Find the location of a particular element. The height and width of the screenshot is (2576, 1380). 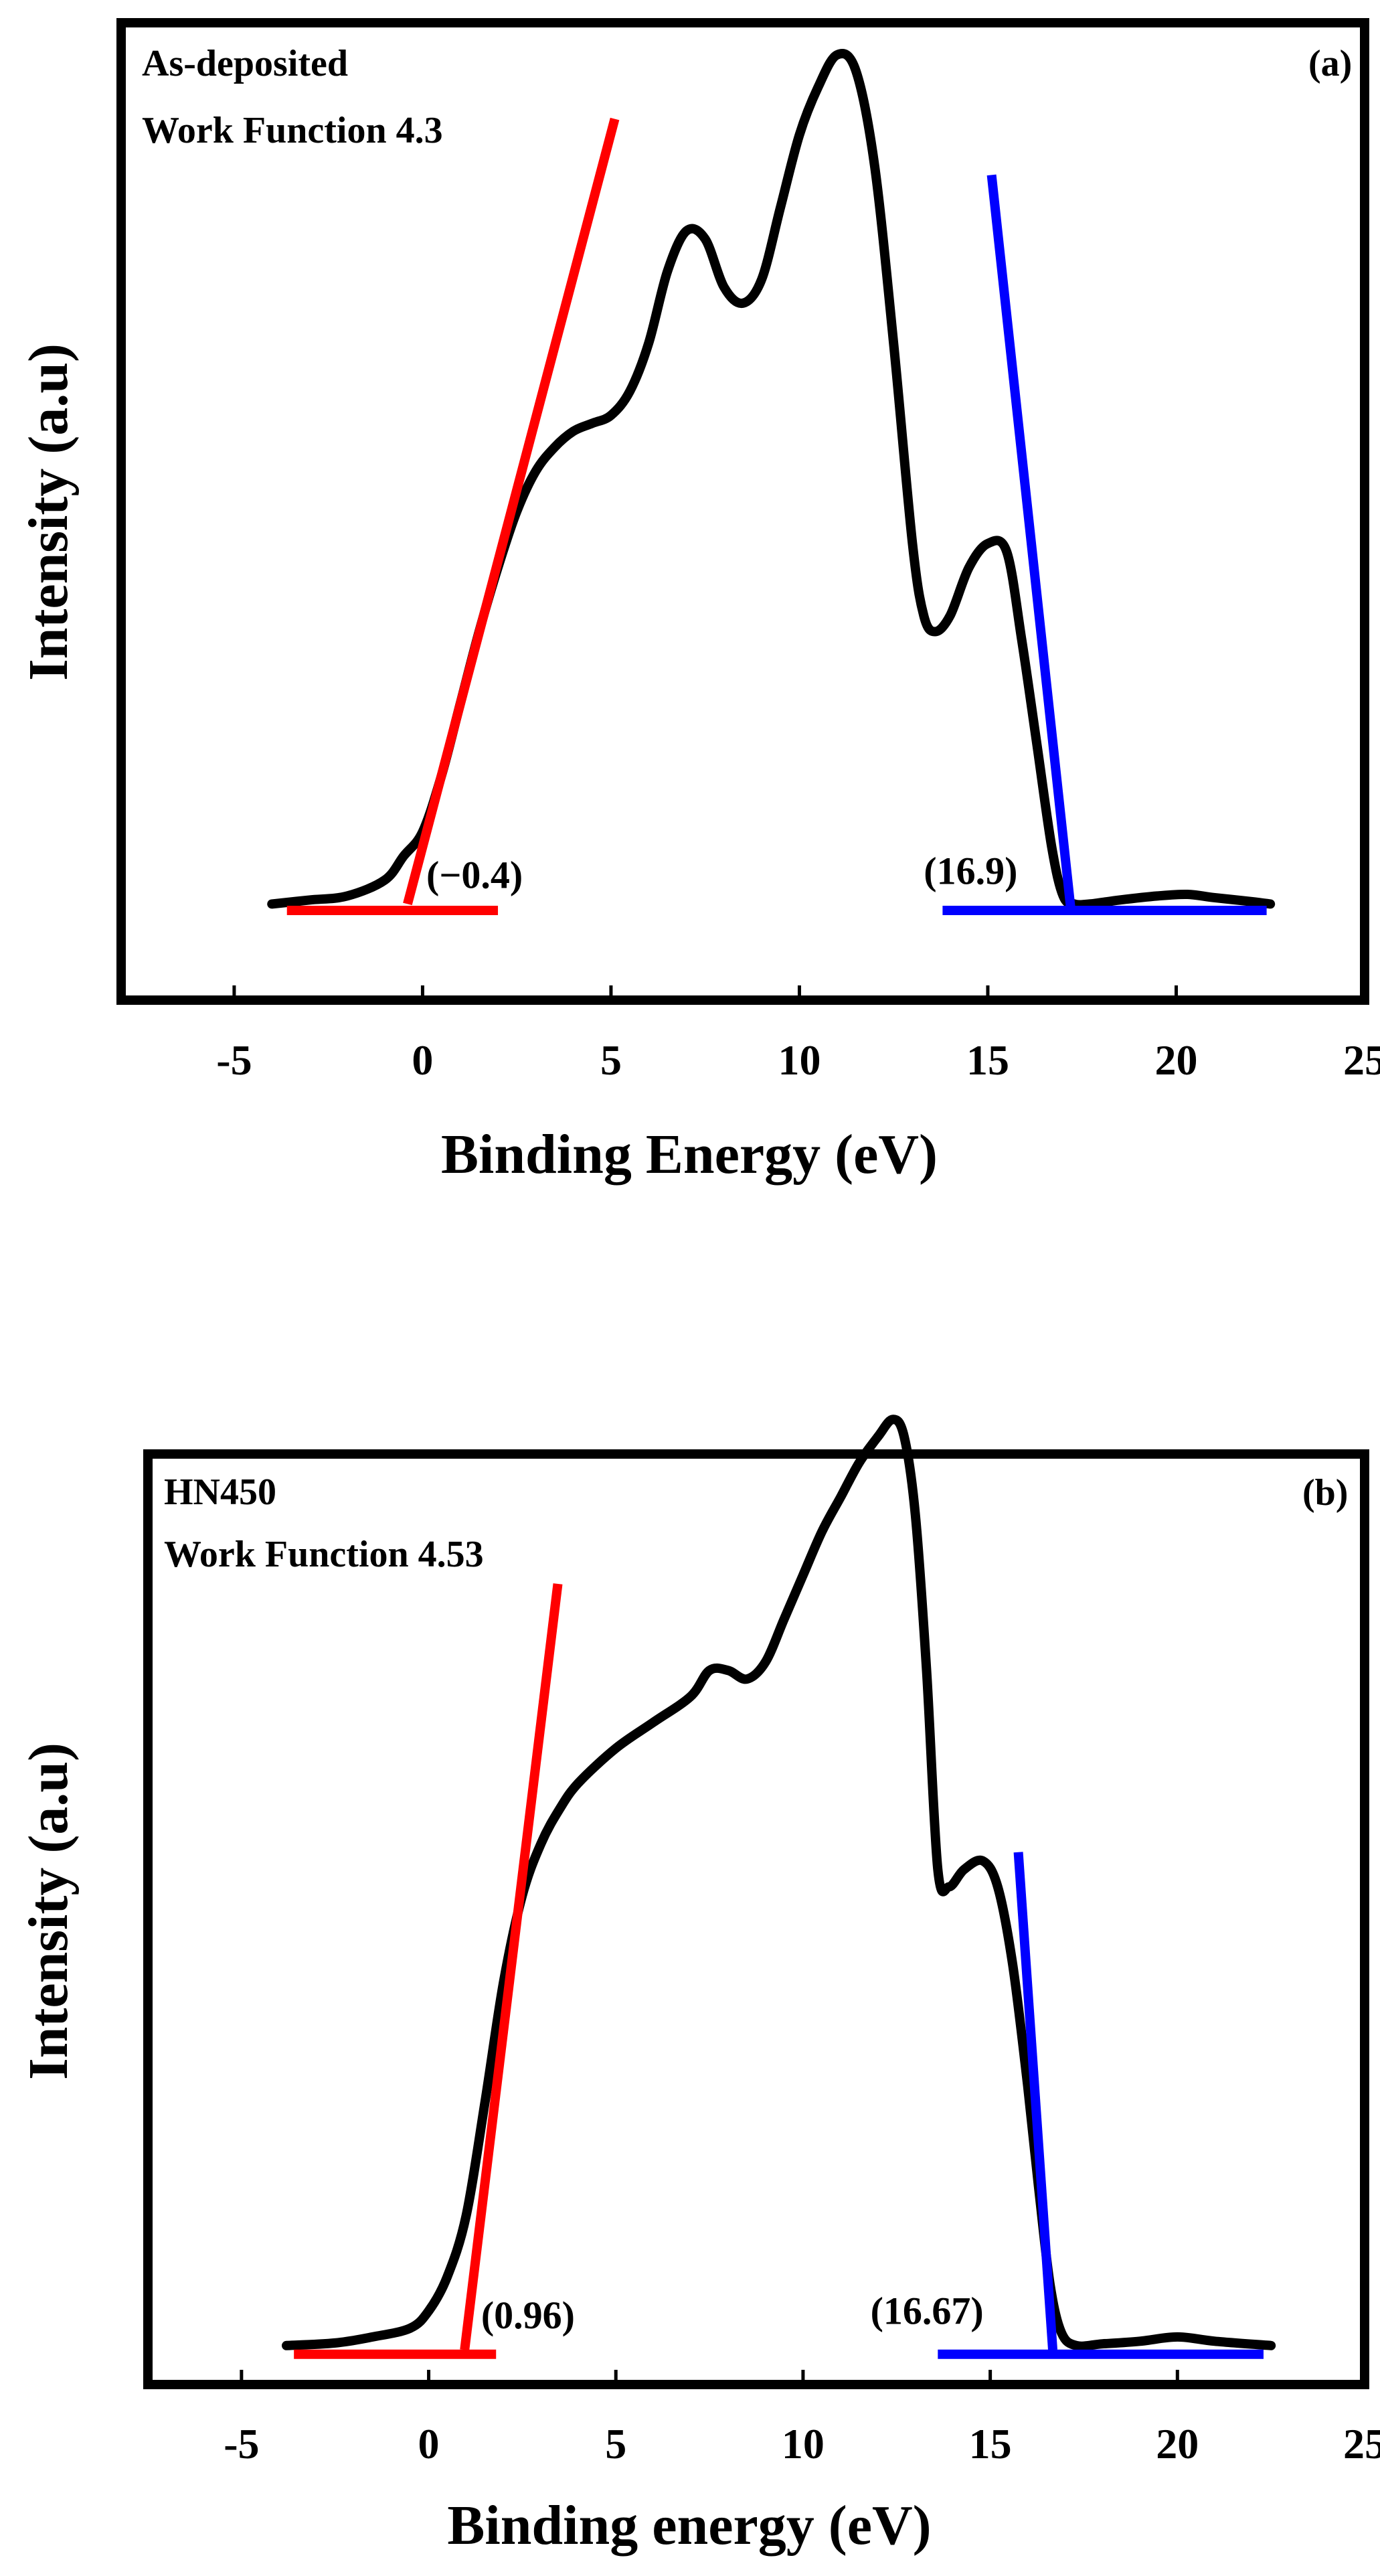

panel-a-work-function: Work Function 4.3 is located at coordinates (293, 130).